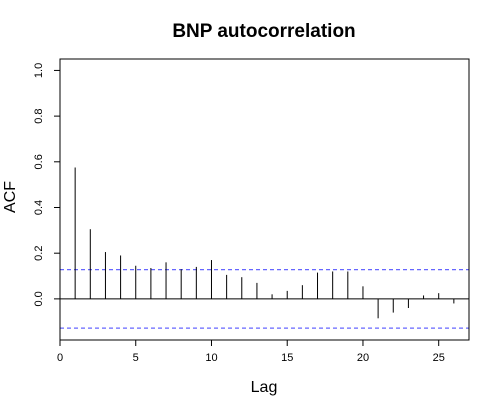 The height and width of the screenshot is (409, 500). Describe the element at coordinates (363, 358) in the screenshot. I see `x-tick-label: 20` at that location.